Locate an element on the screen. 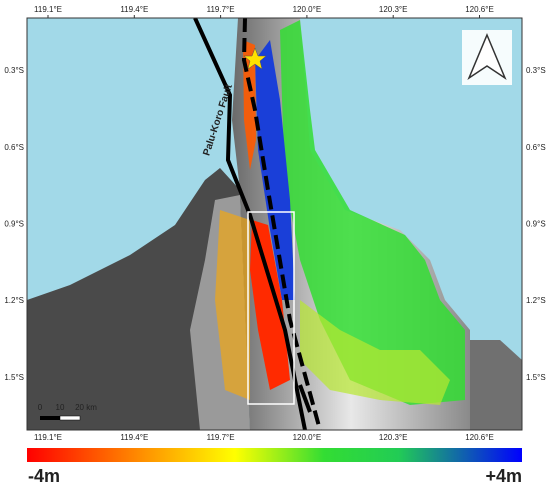 The height and width of the screenshot is (494, 550). orange-displacement is located at coordinates (232, 305).